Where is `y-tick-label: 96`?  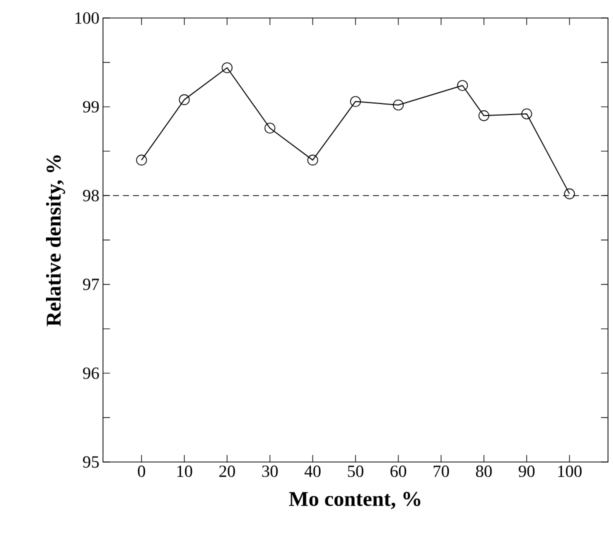 y-tick-label: 96 is located at coordinates (91, 373).